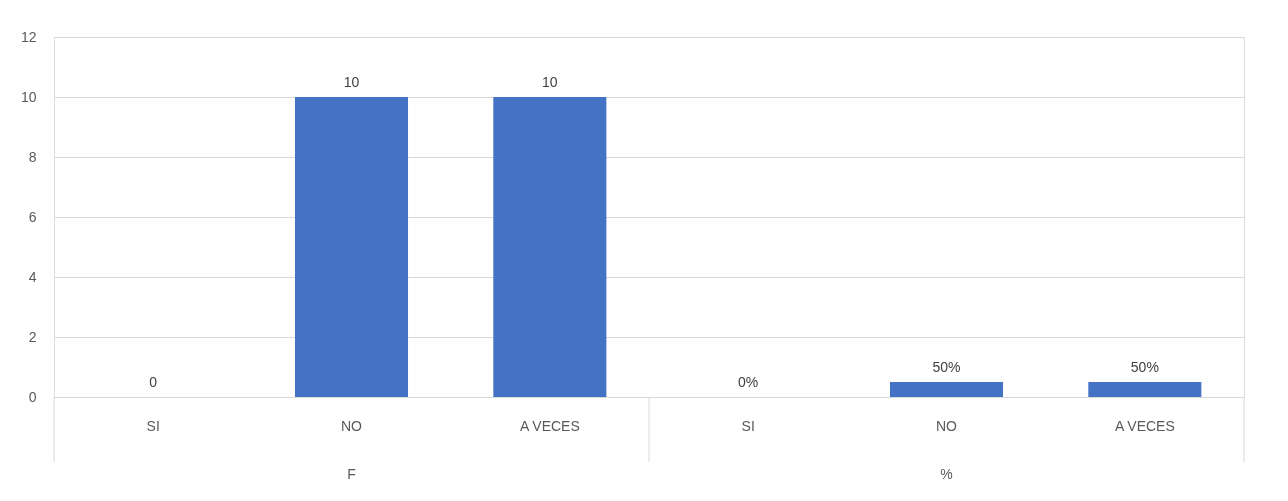 The width and height of the screenshot is (1288, 501). What do you see at coordinates (32, 156) in the screenshot?
I see `y-tick-label: 8` at bounding box center [32, 156].